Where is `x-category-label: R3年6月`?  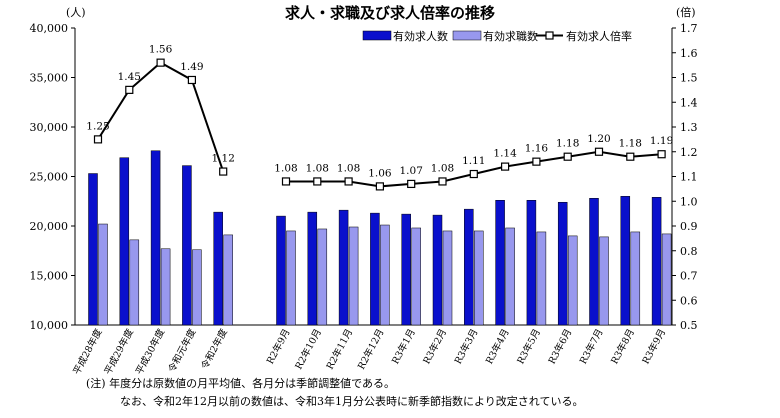
x-category-label: R3年6月 is located at coordinates (560, 346).